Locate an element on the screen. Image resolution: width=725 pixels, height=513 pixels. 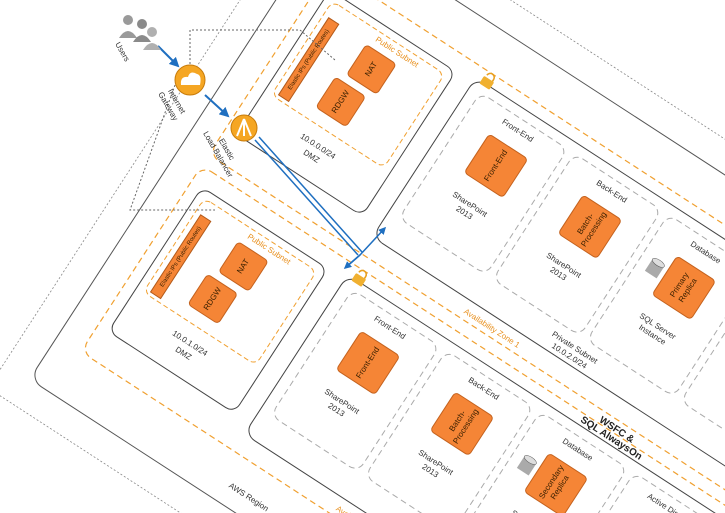
users-icon is located at coordinates (140, 32).